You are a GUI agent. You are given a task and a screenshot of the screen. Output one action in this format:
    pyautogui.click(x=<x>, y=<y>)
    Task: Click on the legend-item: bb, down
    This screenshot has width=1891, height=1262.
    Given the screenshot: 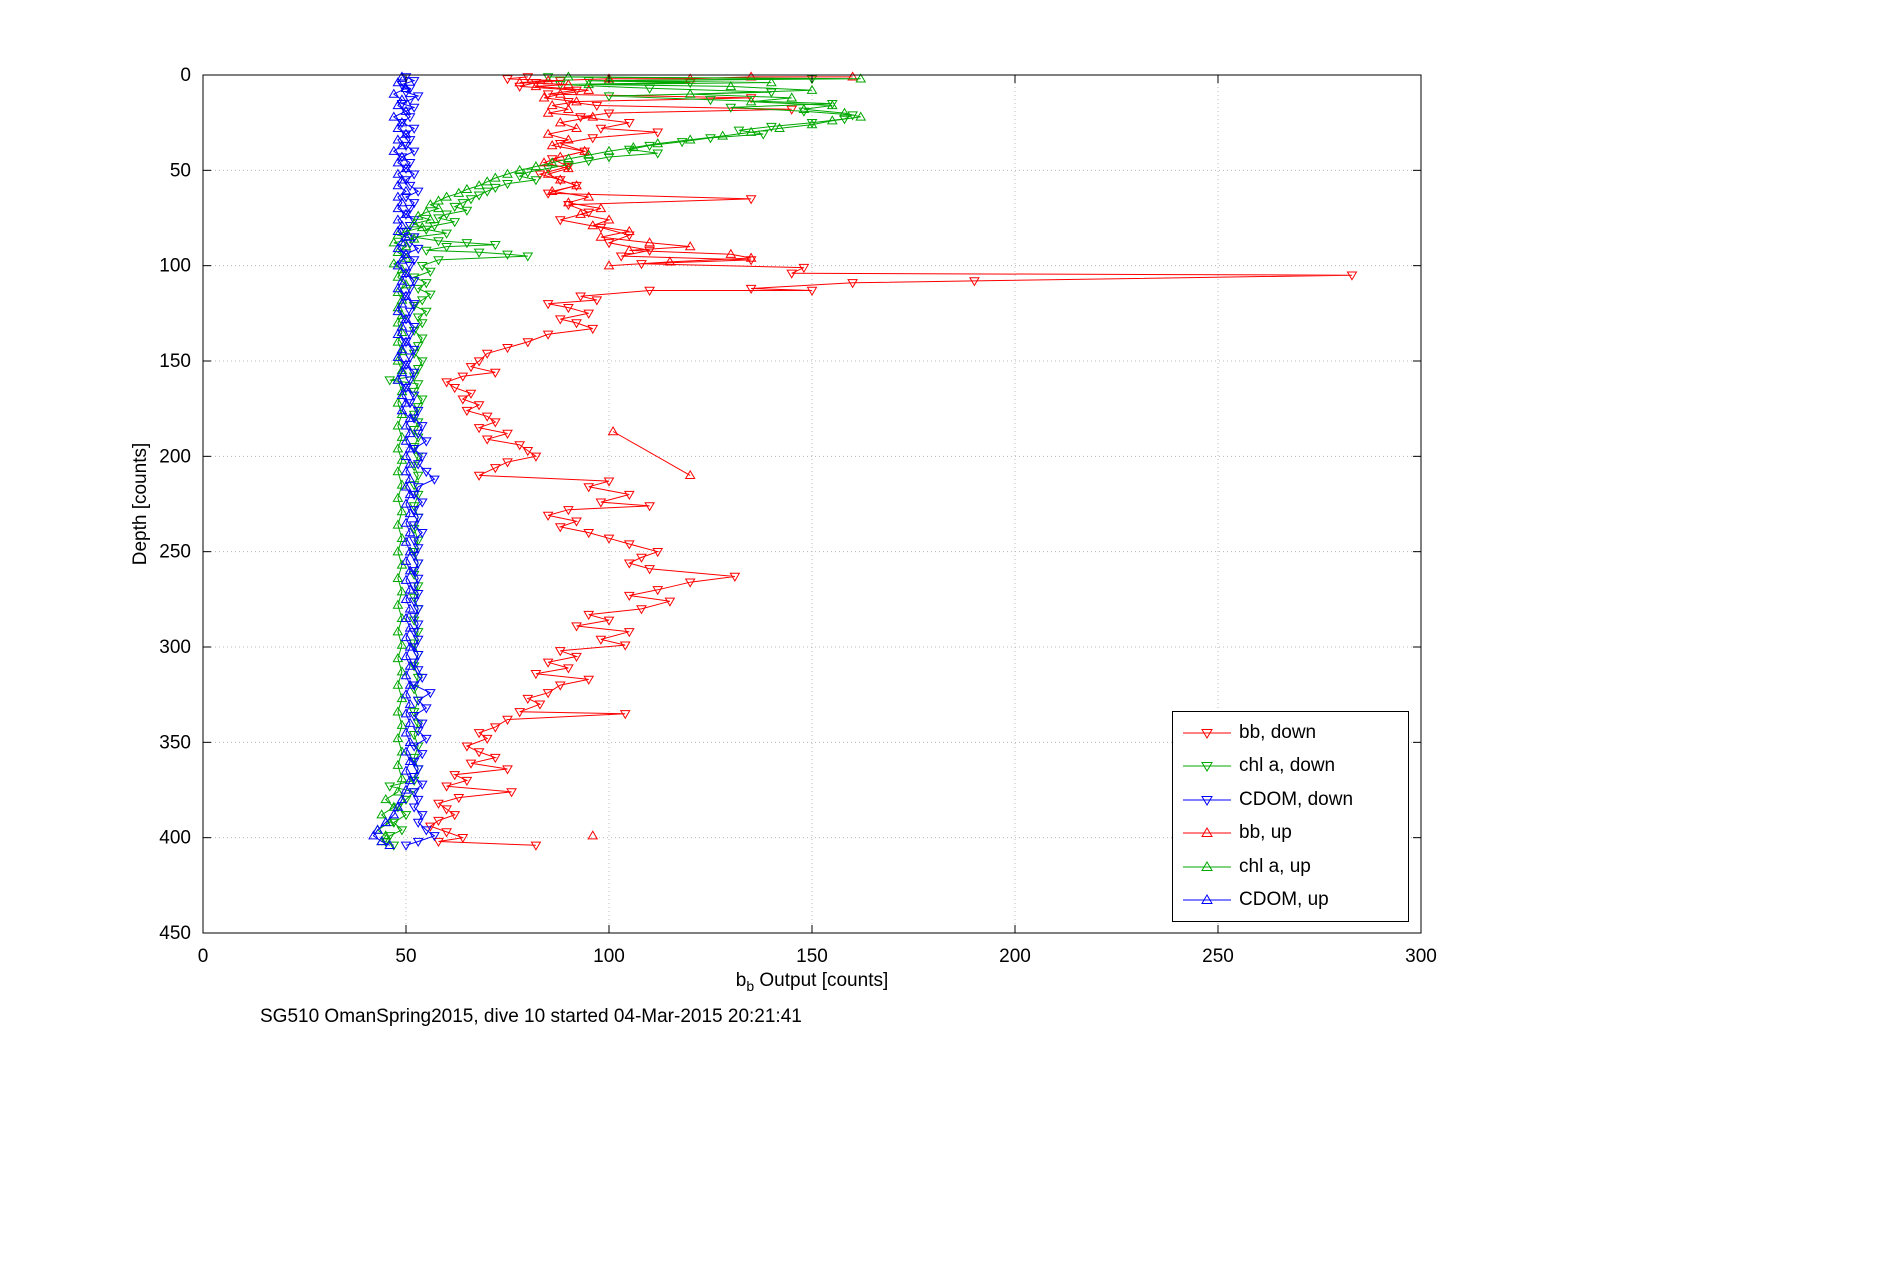 What is the action you would take?
    pyautogui.click(x=1290, y=733)
    